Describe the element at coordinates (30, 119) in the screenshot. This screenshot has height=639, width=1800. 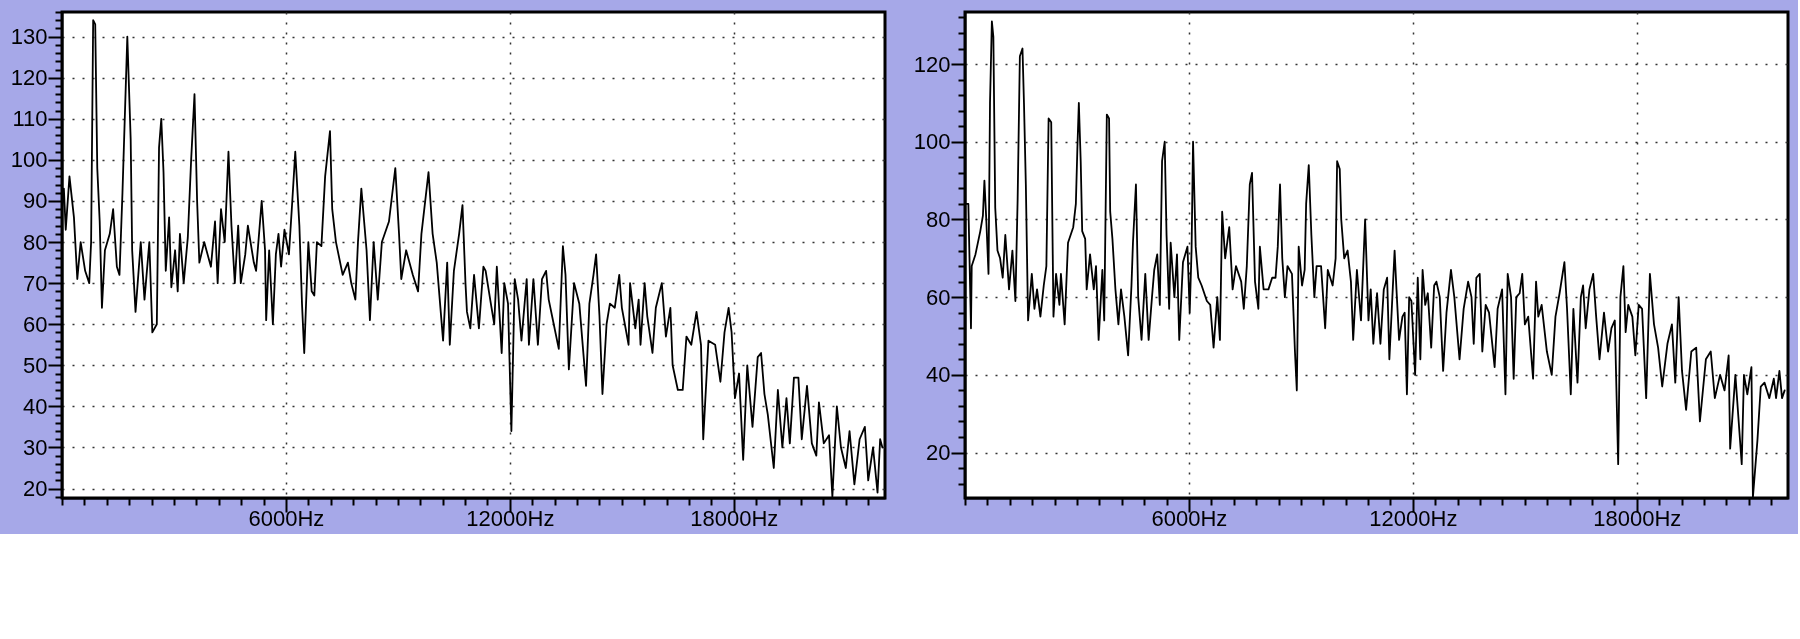
I see `y-tick-label: 110` at that location.